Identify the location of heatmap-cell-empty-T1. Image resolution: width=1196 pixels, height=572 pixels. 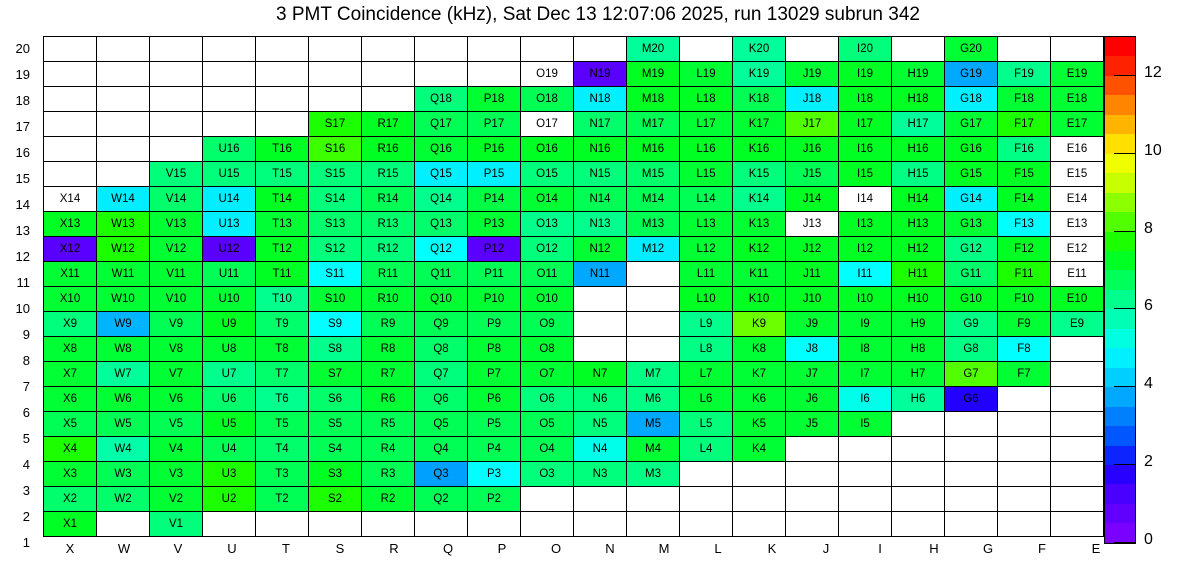
(282, 524).